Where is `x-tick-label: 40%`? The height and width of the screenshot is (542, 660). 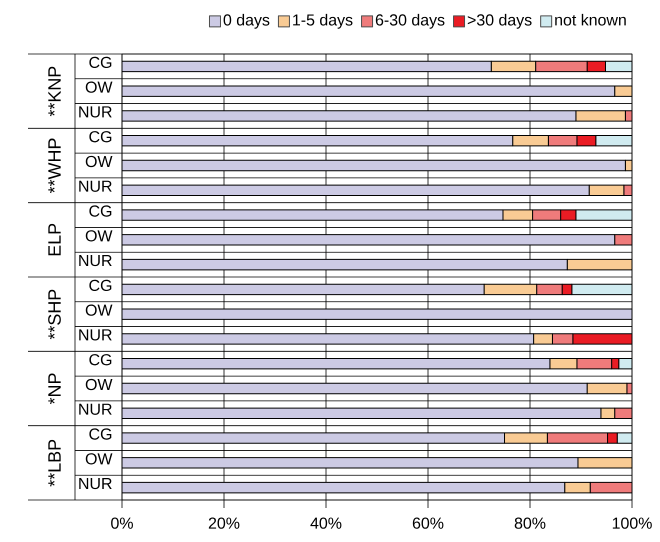
x-tick-label: 40% is located at coordinates (326, 523).